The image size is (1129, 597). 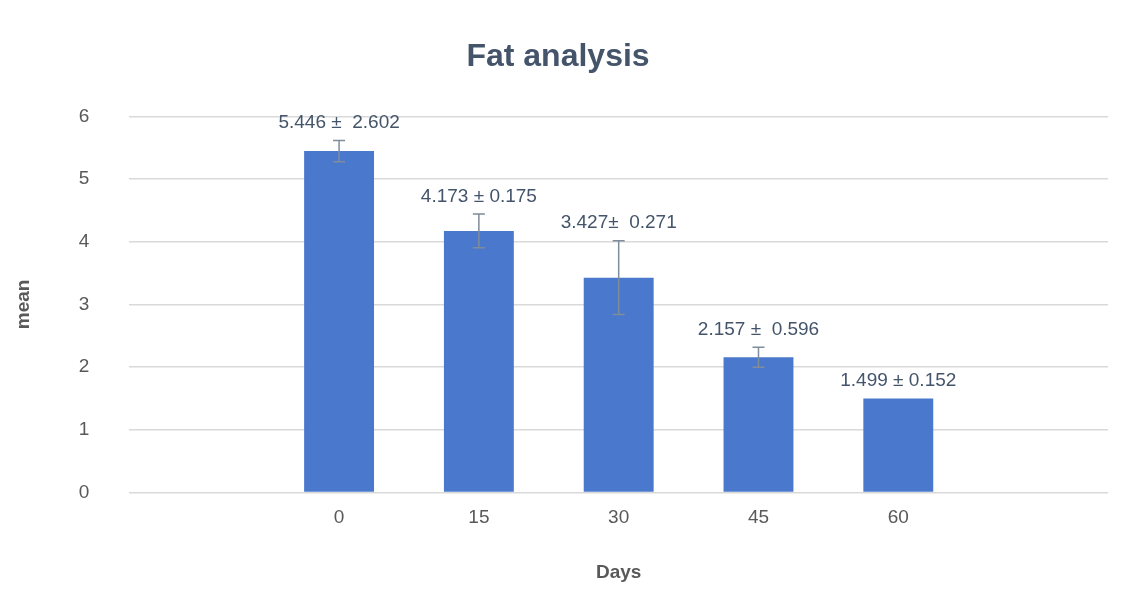 I want to click on x-tick-label: 15, so click(x=479, y=517).